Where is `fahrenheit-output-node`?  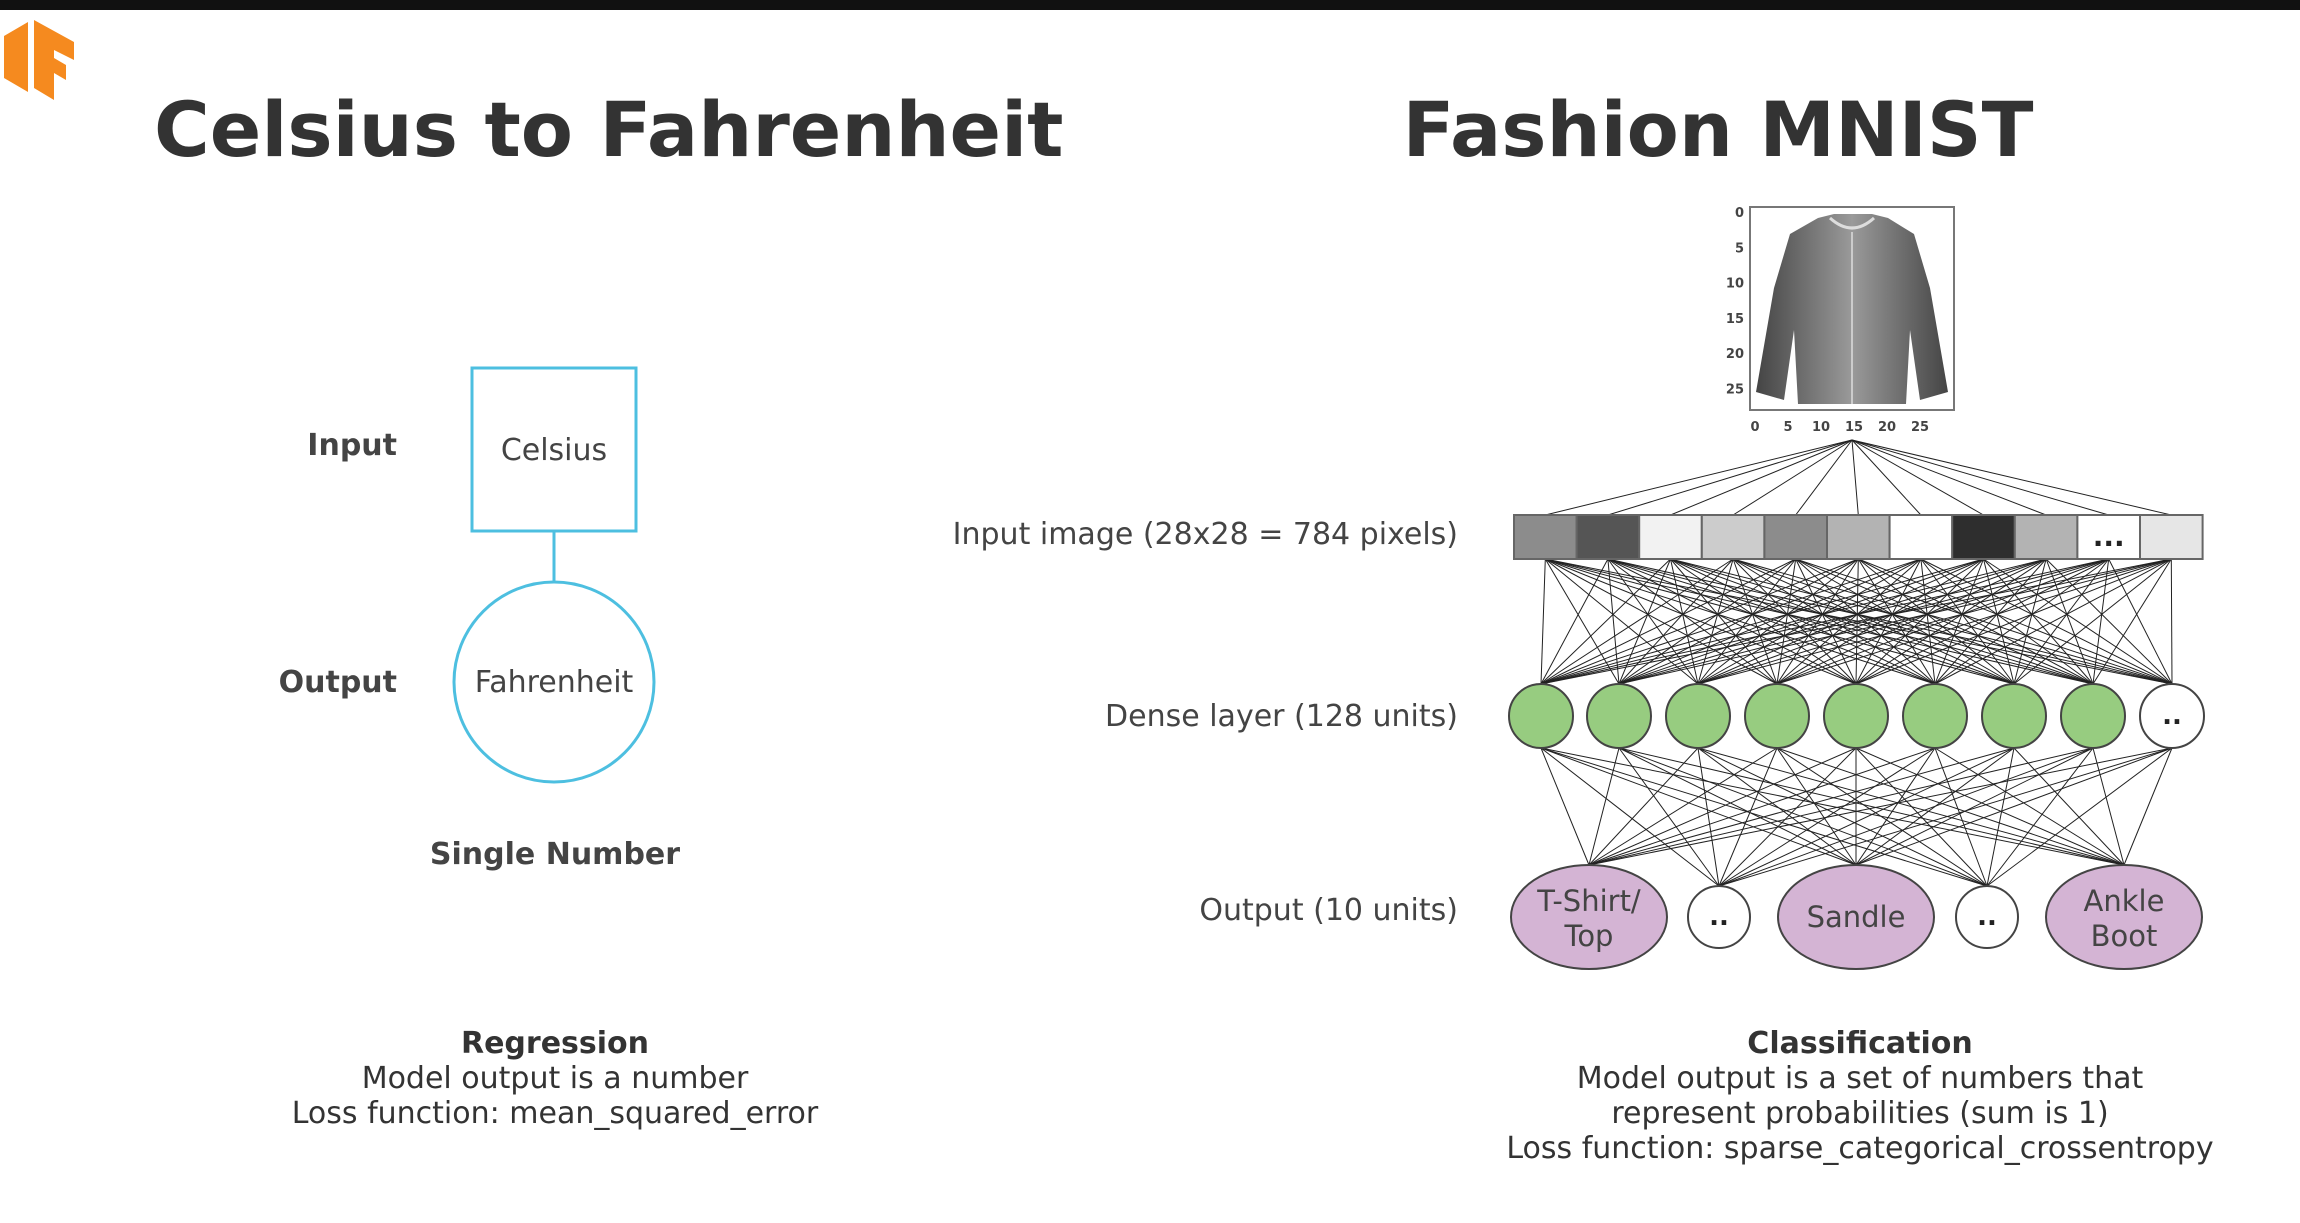
fahrenheit-output-node is located at coordinates (554, 682).